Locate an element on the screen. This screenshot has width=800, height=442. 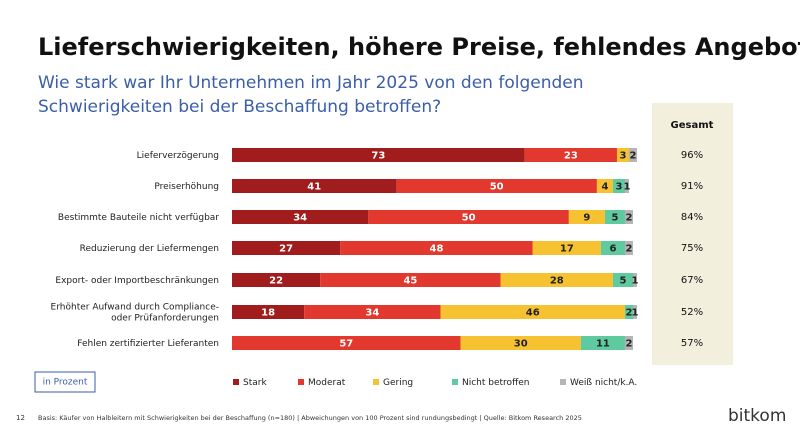
data-label: 3 is located at coordinates (618, 187).